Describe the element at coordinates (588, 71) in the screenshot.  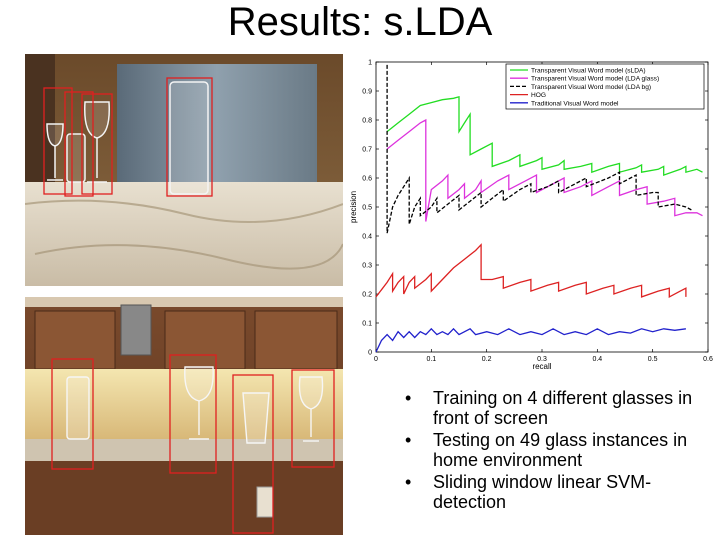
I see `legend-label: Transparent Visual Word model (sLDA)` at that location.